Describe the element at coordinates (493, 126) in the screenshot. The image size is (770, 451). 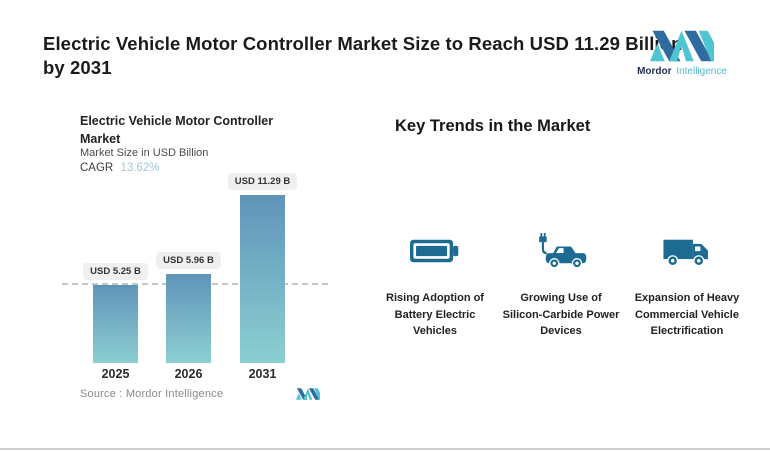
I see `trends-heading: Key Trends in the Market` at that location.